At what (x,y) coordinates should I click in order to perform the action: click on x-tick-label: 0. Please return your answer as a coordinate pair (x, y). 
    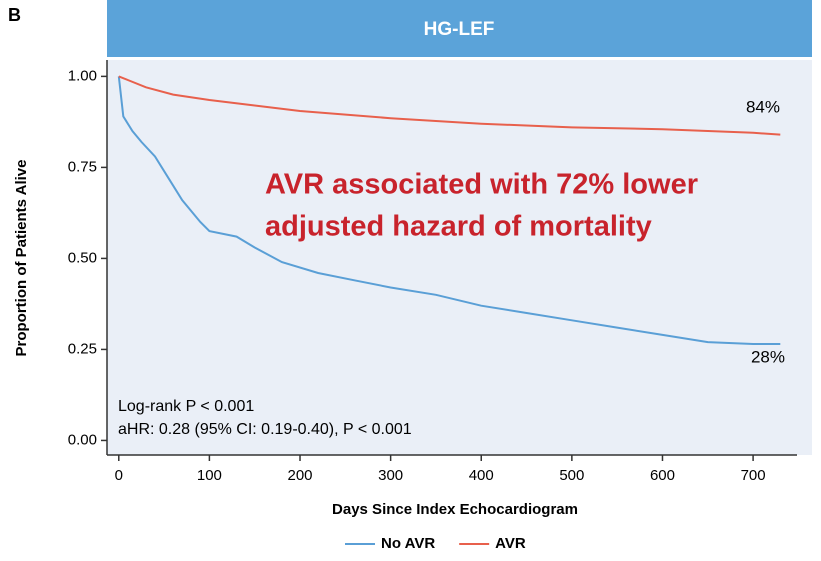
    Looking at the image, I should click on (119, 475).